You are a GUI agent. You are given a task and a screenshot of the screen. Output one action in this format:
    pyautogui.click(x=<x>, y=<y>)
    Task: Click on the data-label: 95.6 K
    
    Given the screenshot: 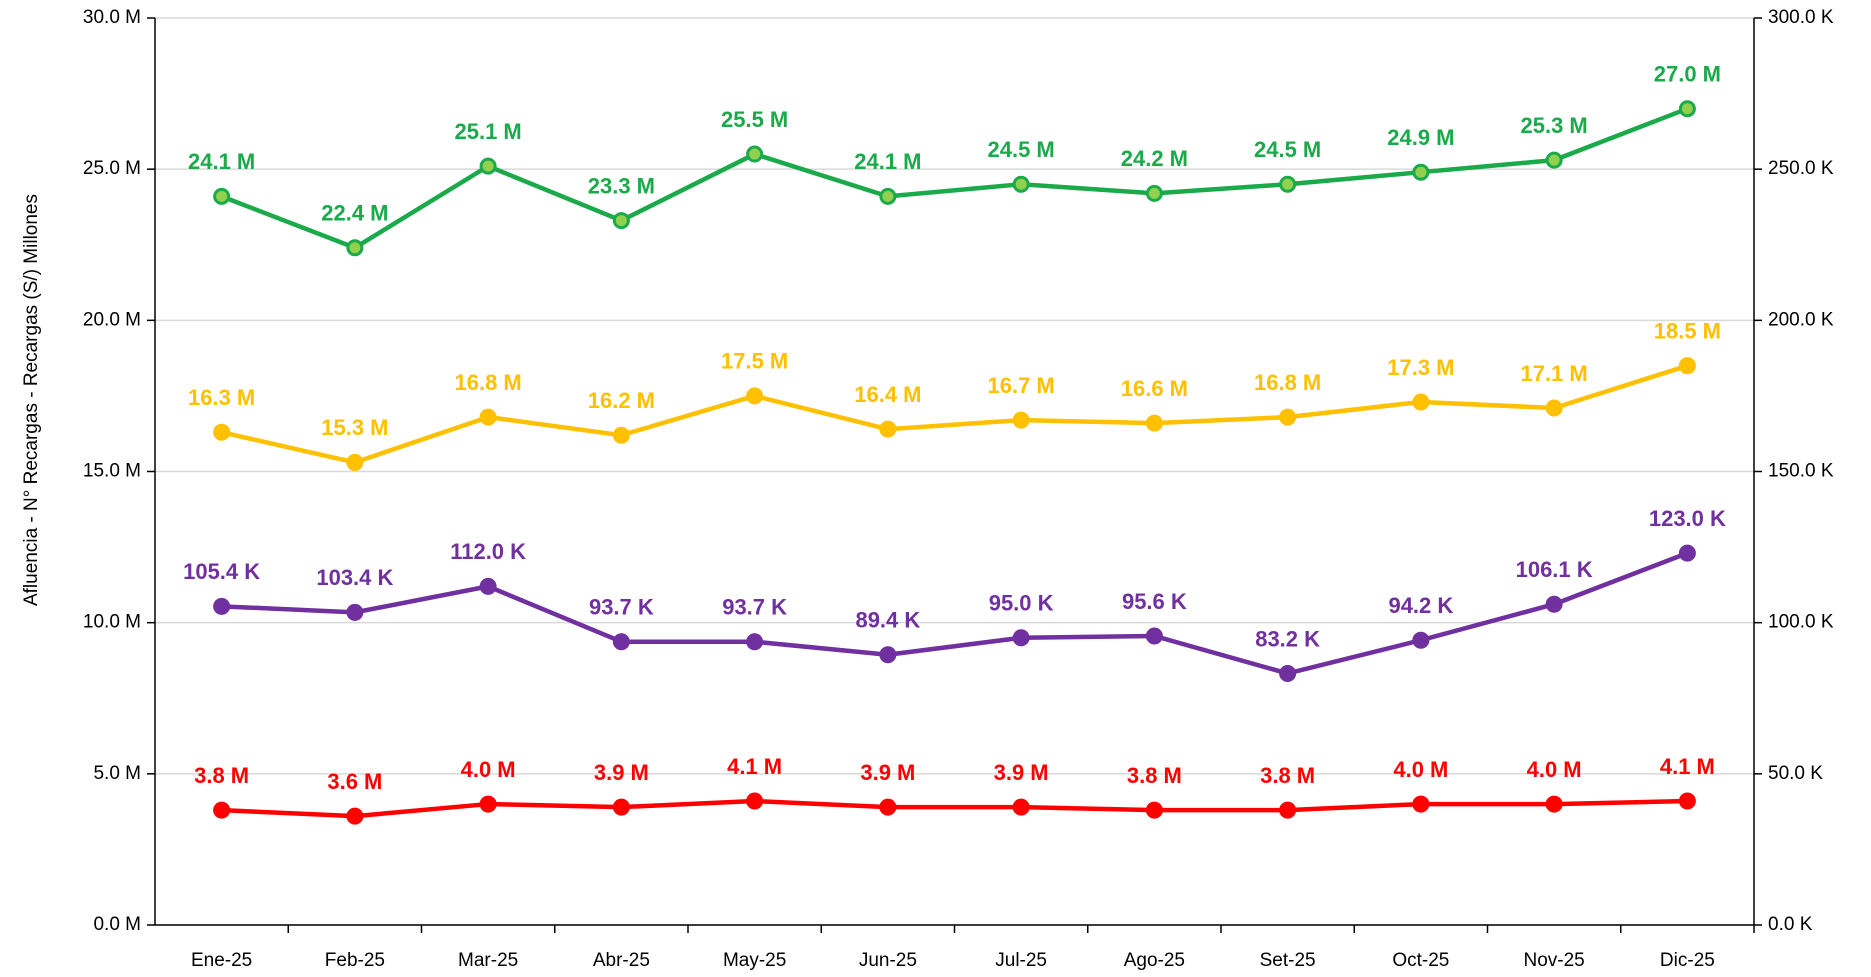 What is the action you would take?
    pyautogui.click(x=1154, y=601)
    